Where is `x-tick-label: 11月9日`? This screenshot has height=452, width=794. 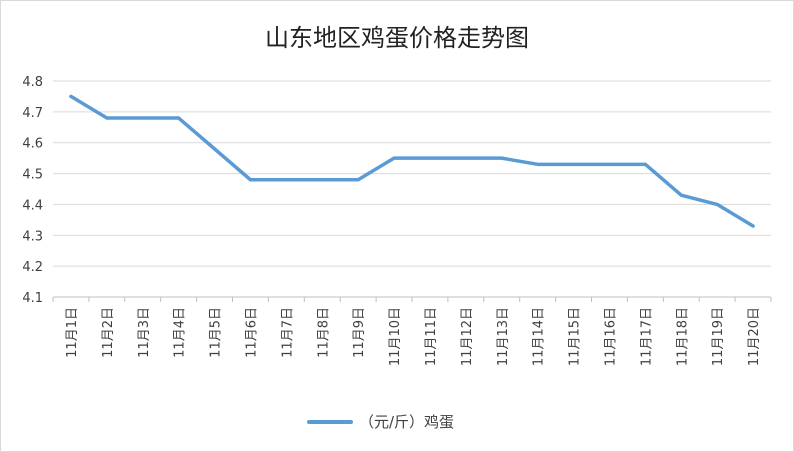
x-tick-label: 11月9日 is located at coordinates (359, 332).